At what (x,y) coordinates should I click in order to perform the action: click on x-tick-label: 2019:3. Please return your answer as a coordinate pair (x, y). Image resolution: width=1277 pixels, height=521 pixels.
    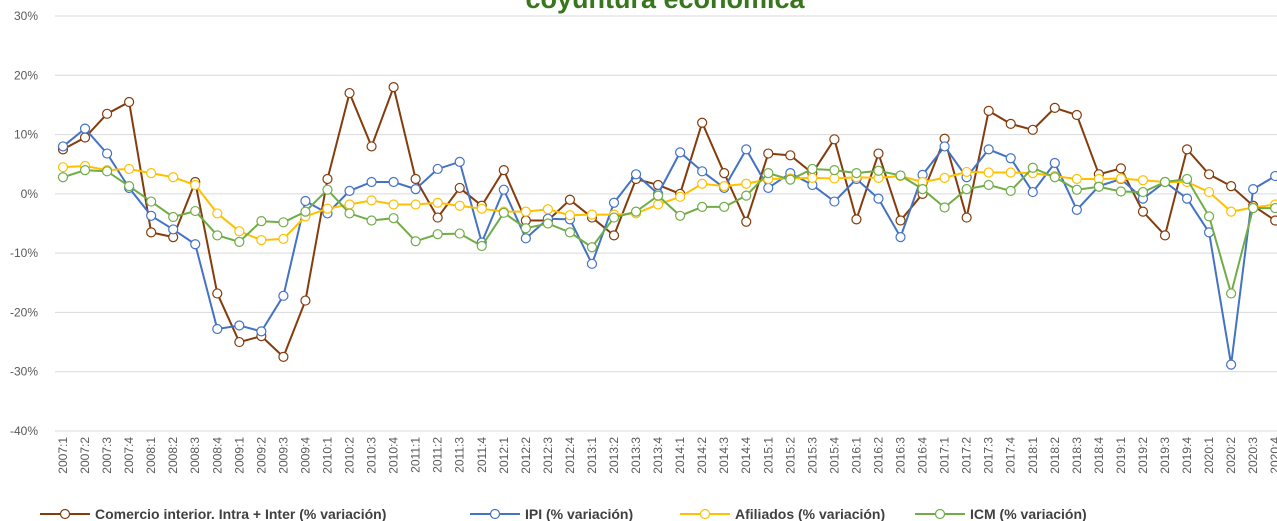
    Looking at the image, I should click on (1165, 455).